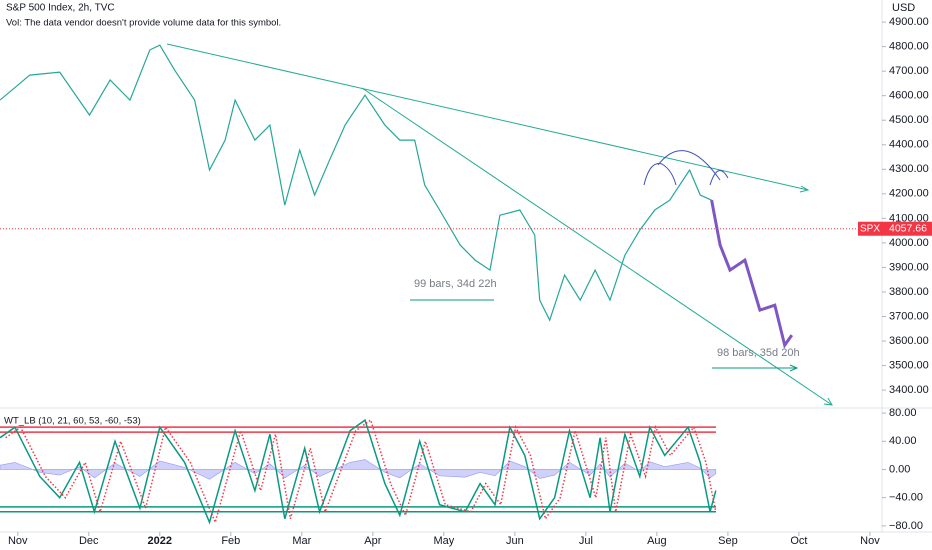 The width and height of the screenshot is (932, 550). What do you see at coordinates (230, 541) in the screenshot?
I see `x-tick-label: Feb` at bounding box center [230, 541].